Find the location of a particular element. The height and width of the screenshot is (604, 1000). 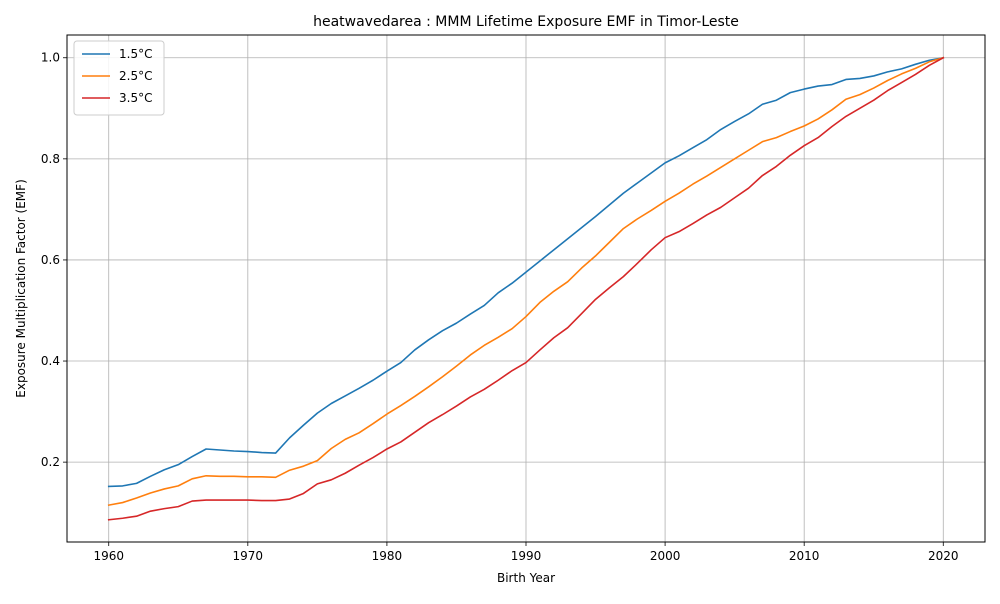

x-tick-label: 1970 is located at coordinates (248, 556).